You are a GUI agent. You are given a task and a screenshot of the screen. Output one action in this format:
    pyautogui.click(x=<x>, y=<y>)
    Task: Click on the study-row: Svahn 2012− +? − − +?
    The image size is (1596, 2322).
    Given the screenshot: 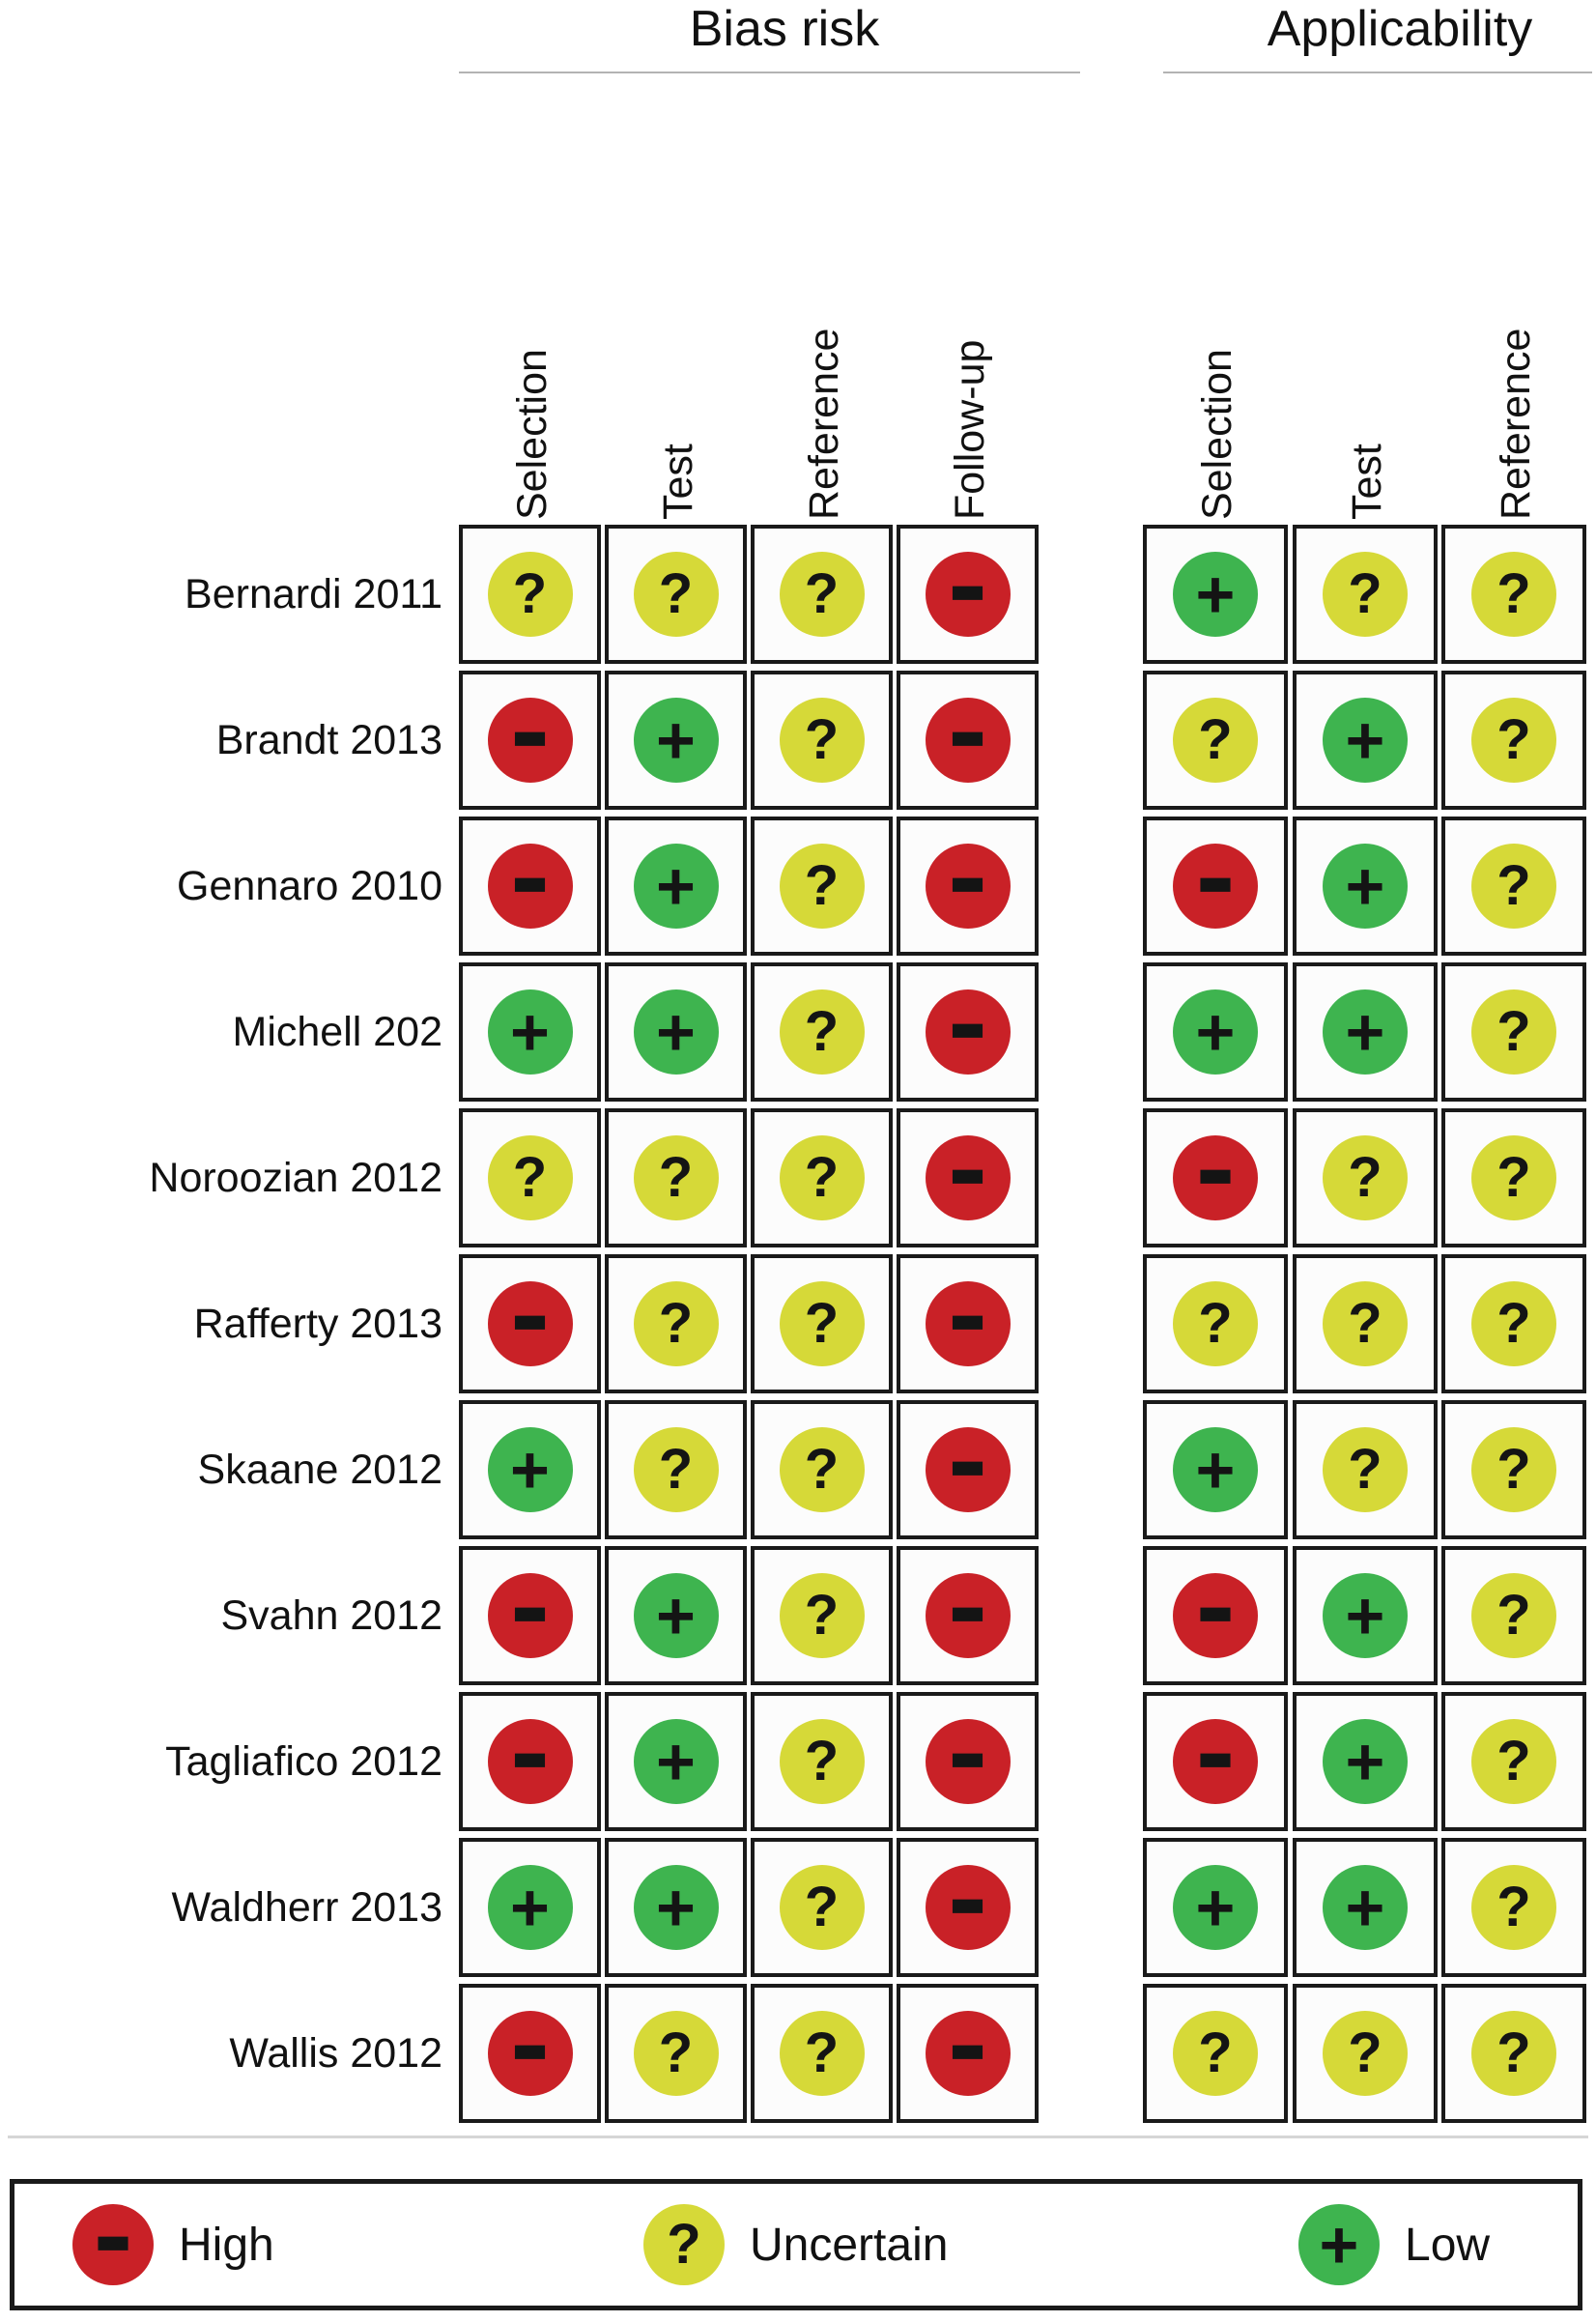 What is the action you would take?
    pyautogui.click(x=798, y=1619)
    